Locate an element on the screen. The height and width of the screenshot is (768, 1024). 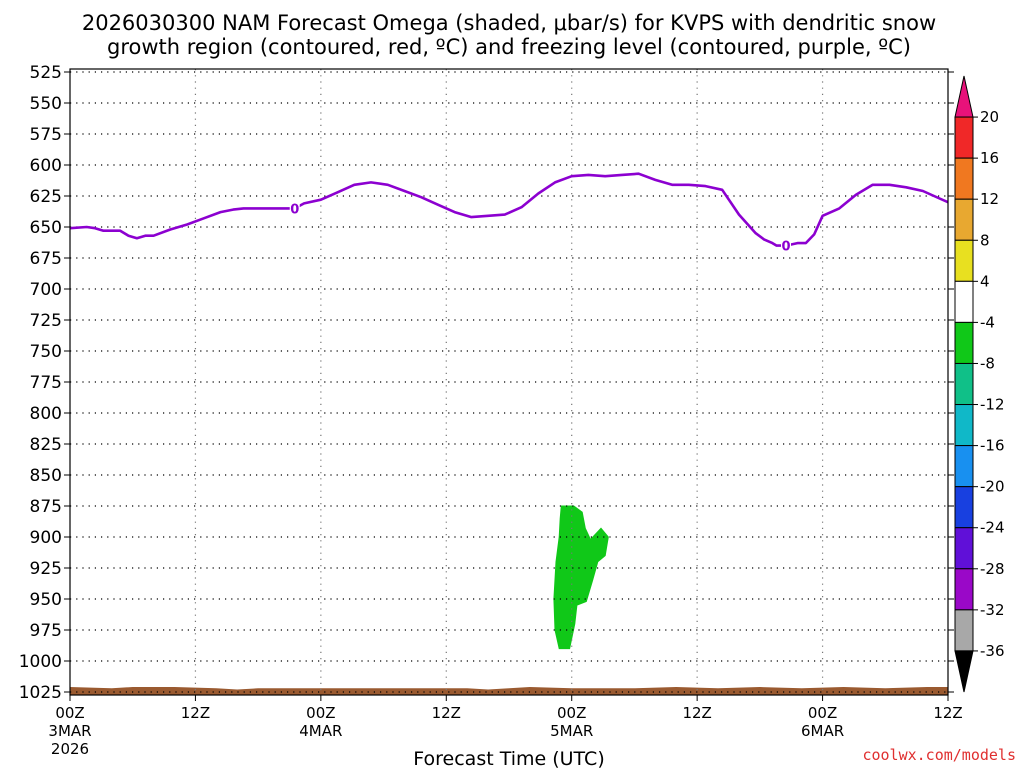
x-tick-date: 6MAR is located at coordinates (822, 731).